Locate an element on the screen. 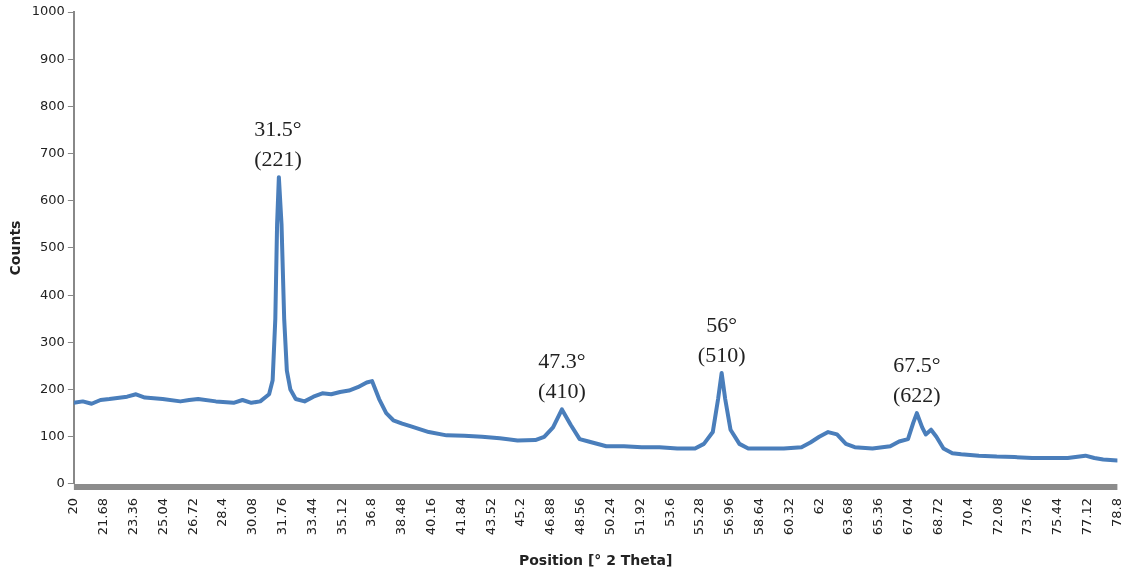 The image size is (1147, 578). y-tick-label: 1000 is located at coordinates (48, 11).